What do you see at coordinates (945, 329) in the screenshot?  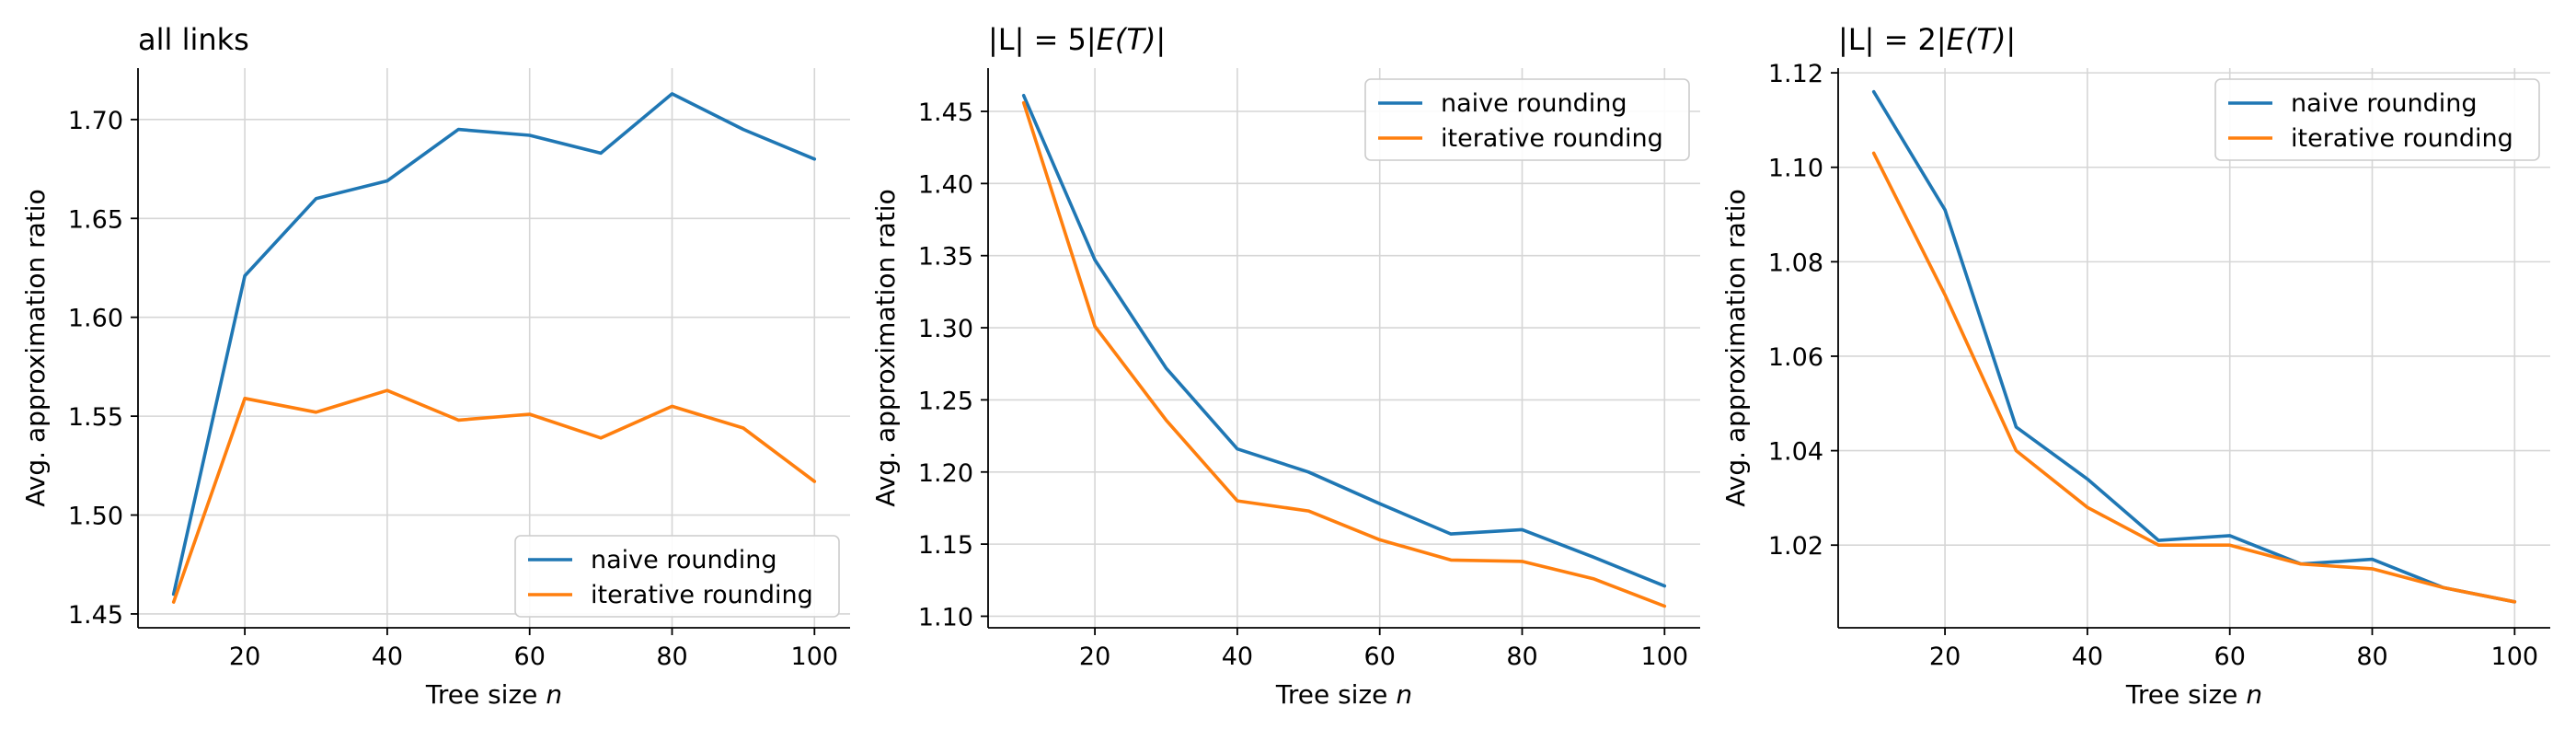 I see `y-tick-label: 1.30` at bounding box center [945, 329].